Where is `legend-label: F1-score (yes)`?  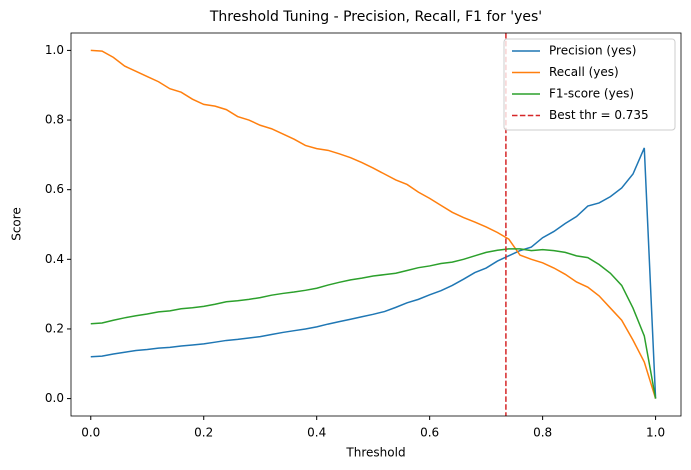
legend-label: F1-score (yes) is located at coordinates (591, 94).